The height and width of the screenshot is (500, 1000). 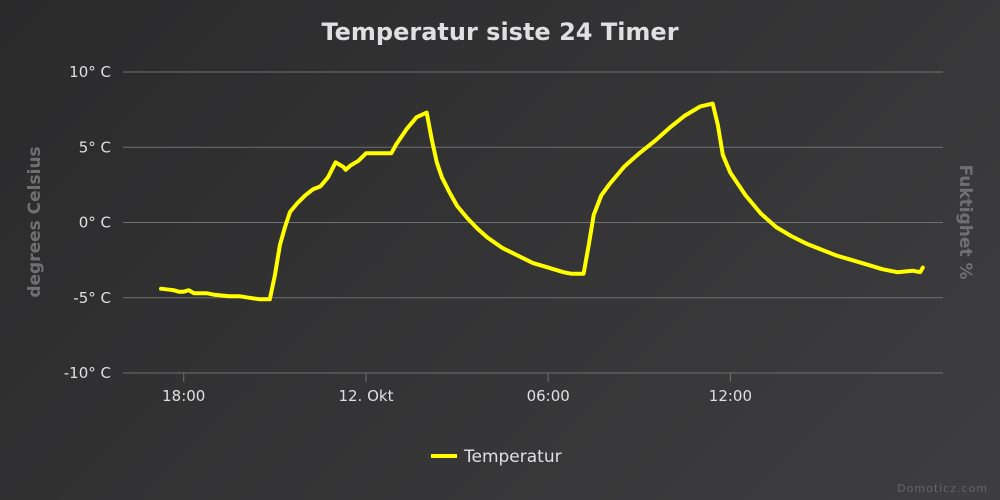 I want to click on legend: Temperatur, so click(x=496, y=457).